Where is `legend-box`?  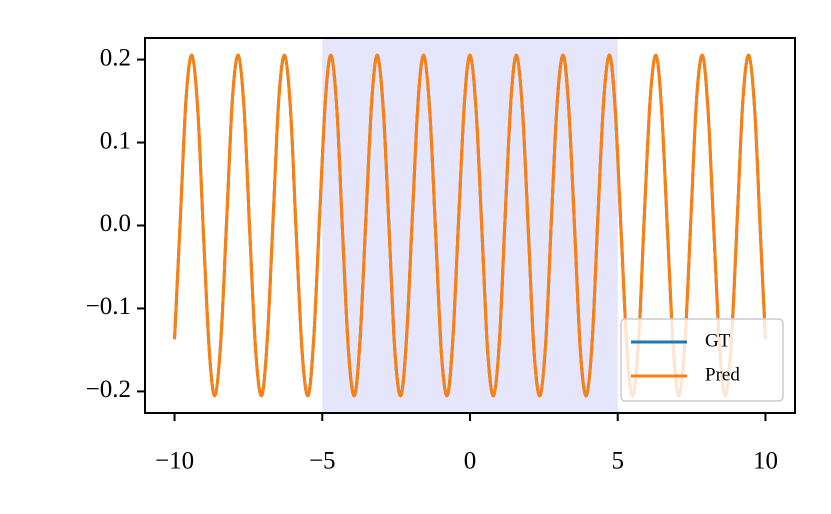 legend-box is located at coordinates (702, 360).